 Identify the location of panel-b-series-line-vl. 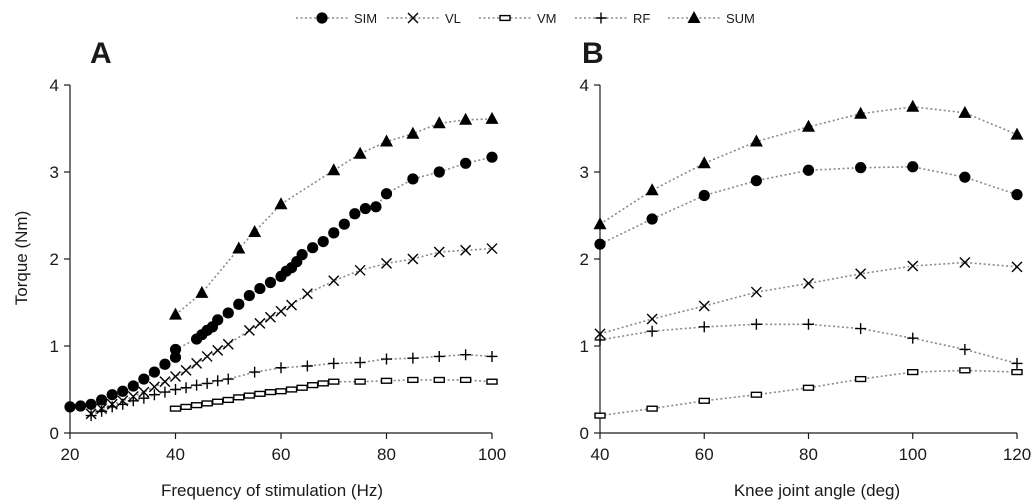
(808, 298).